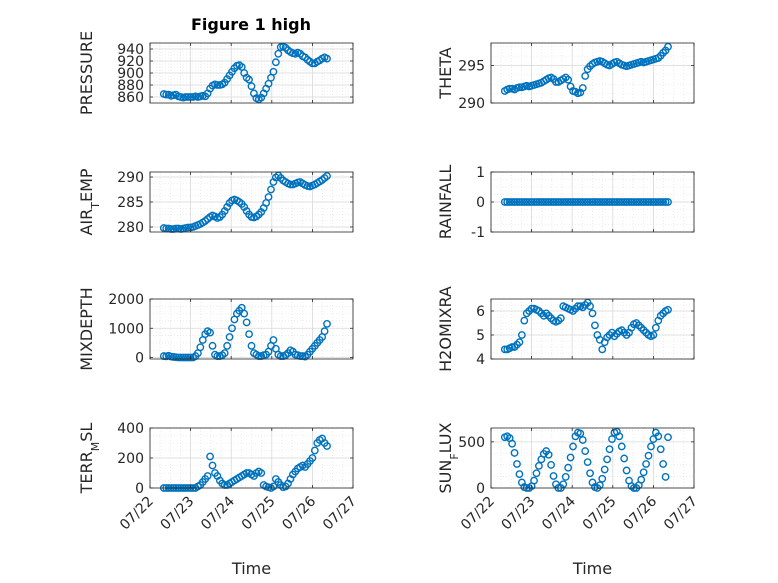 This screenshot has width=778, height=583. I want to click on y-axis-label: MIXDEPTH, so click(86, 328).